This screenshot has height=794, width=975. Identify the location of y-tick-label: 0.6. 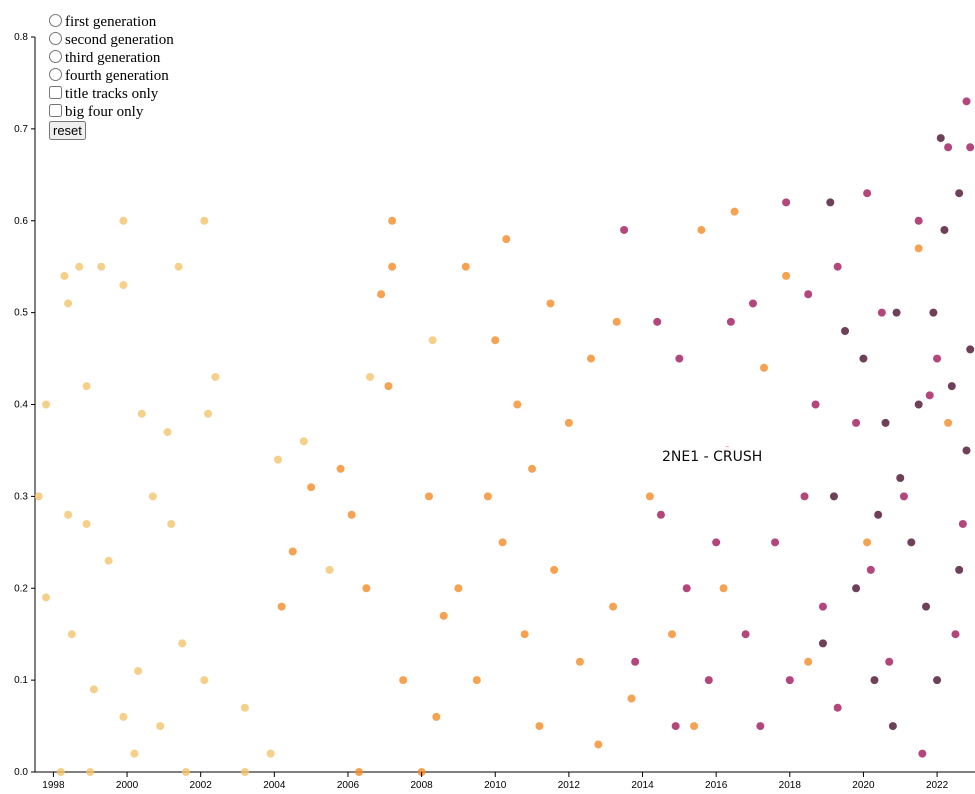
(21, 221).